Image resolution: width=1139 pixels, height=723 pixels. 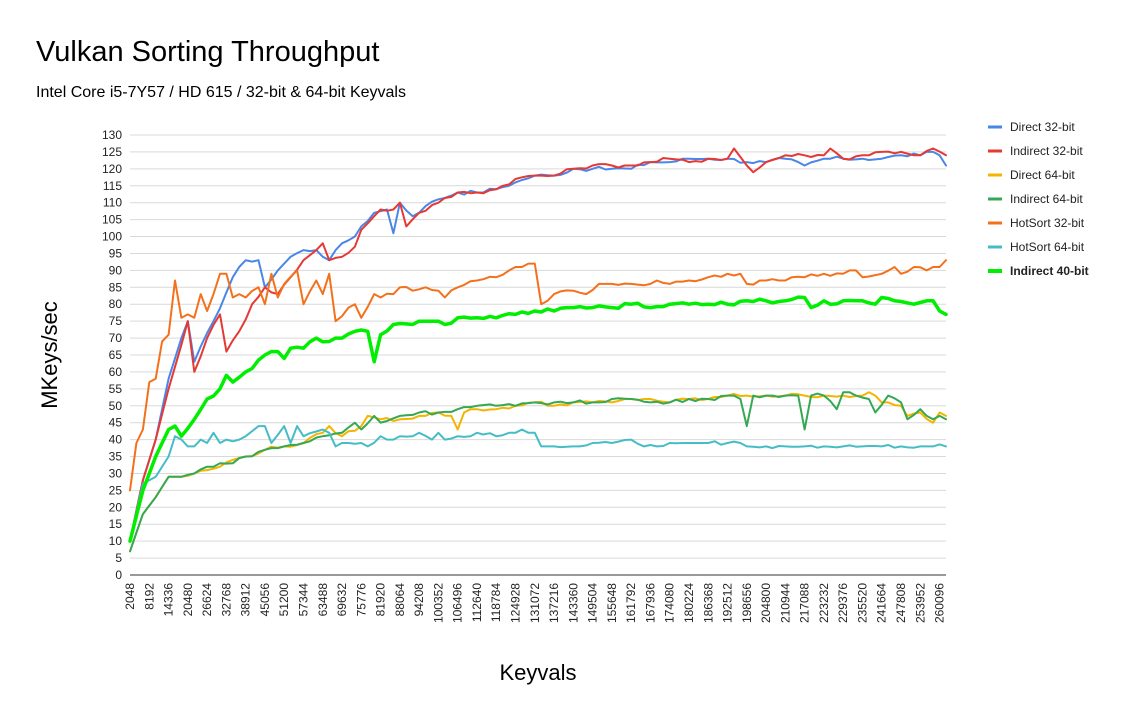 What do you see at coordinates (116, 287) in the screenshot?
I see `y-tick-label: 85` at bounding box center [116, 287].